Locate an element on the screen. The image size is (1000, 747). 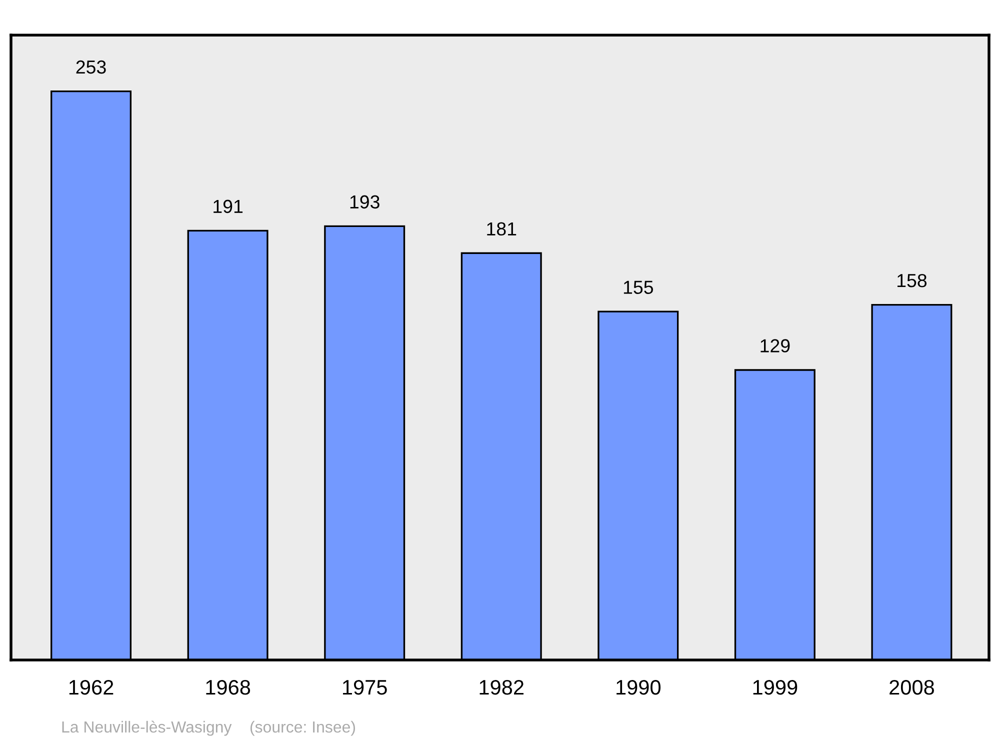
data-label: 191 is located at coordinates (228, 207).